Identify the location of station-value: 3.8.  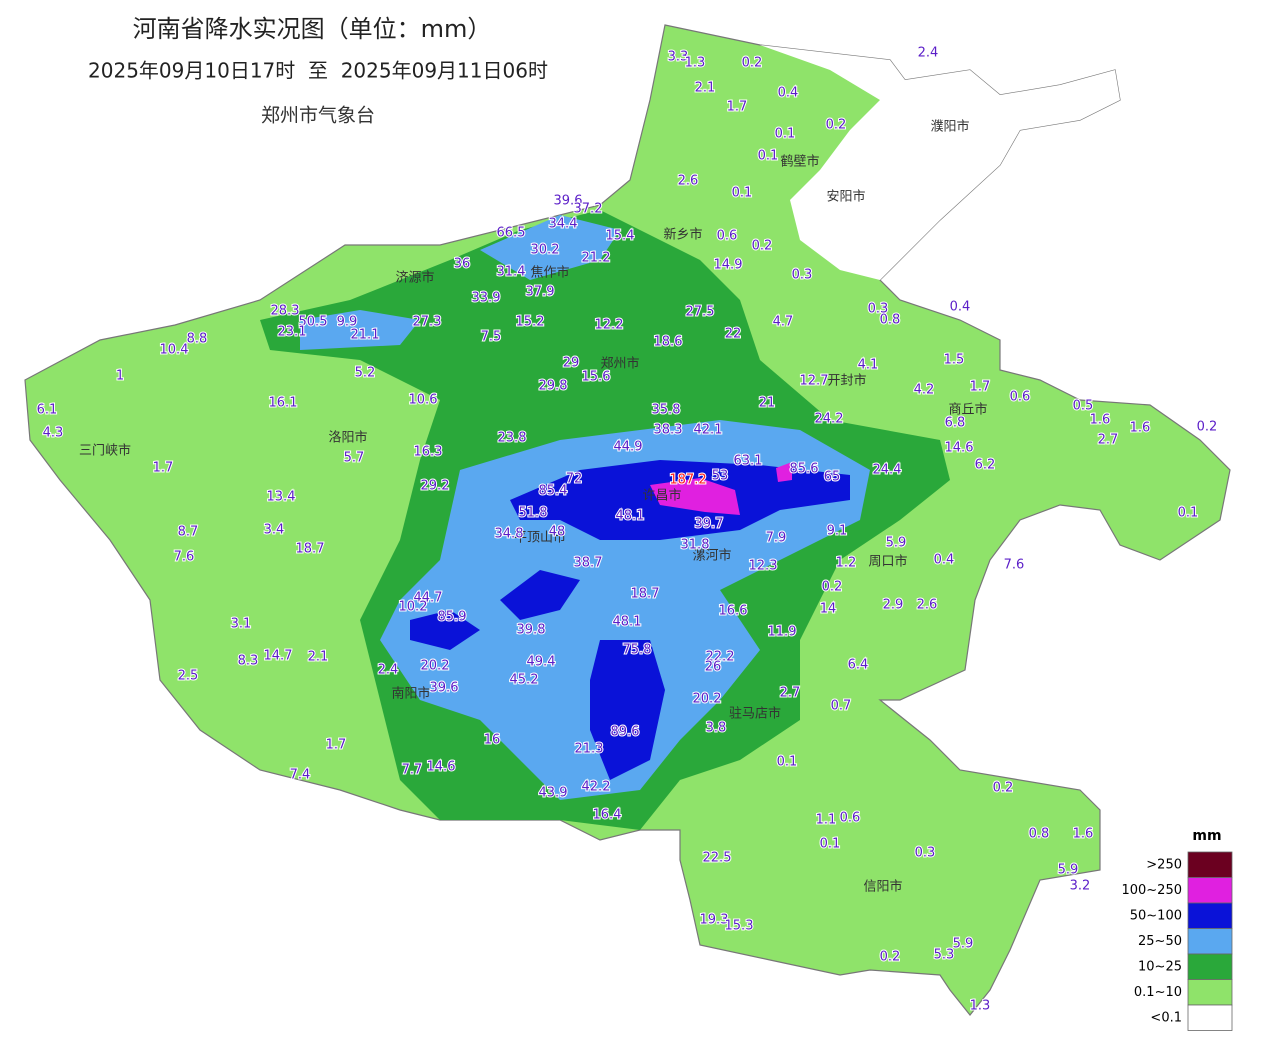
(716, 728).